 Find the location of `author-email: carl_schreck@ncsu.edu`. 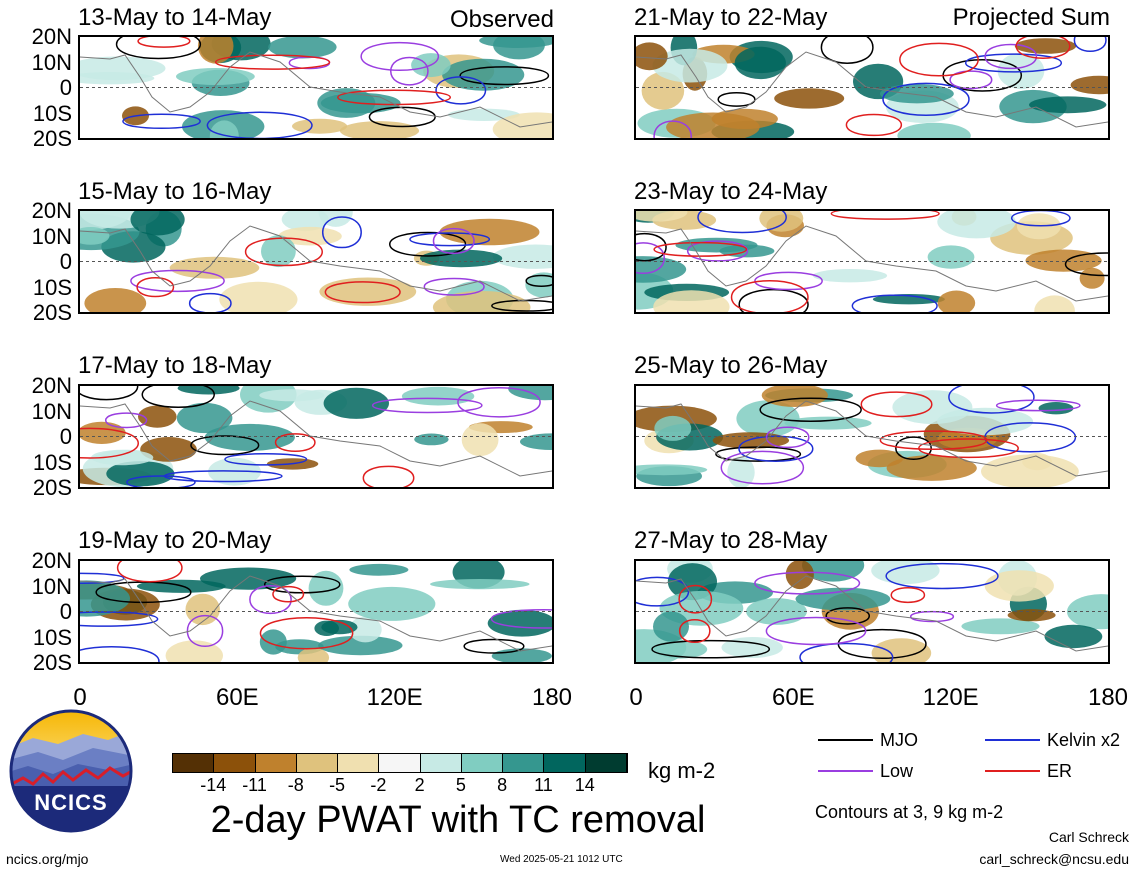

author-email: carl_schreck@ncsu.edu is located at coordinates (1054, 859).